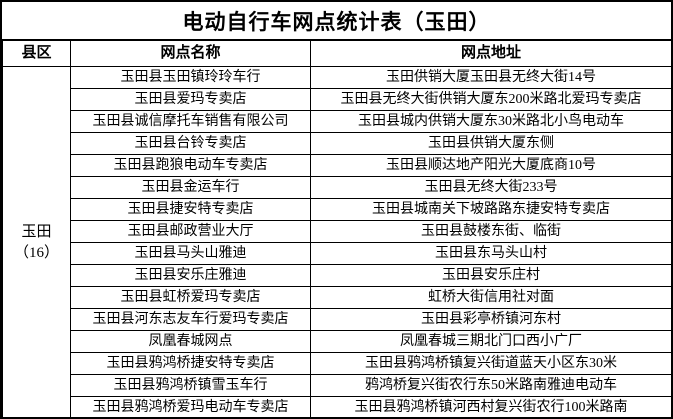  Describe the element at coordinates (190, 363) in the screenshot. I see `shop-name-cell: 玉田县鸦鸿桥捷安特专卖店` at that location.